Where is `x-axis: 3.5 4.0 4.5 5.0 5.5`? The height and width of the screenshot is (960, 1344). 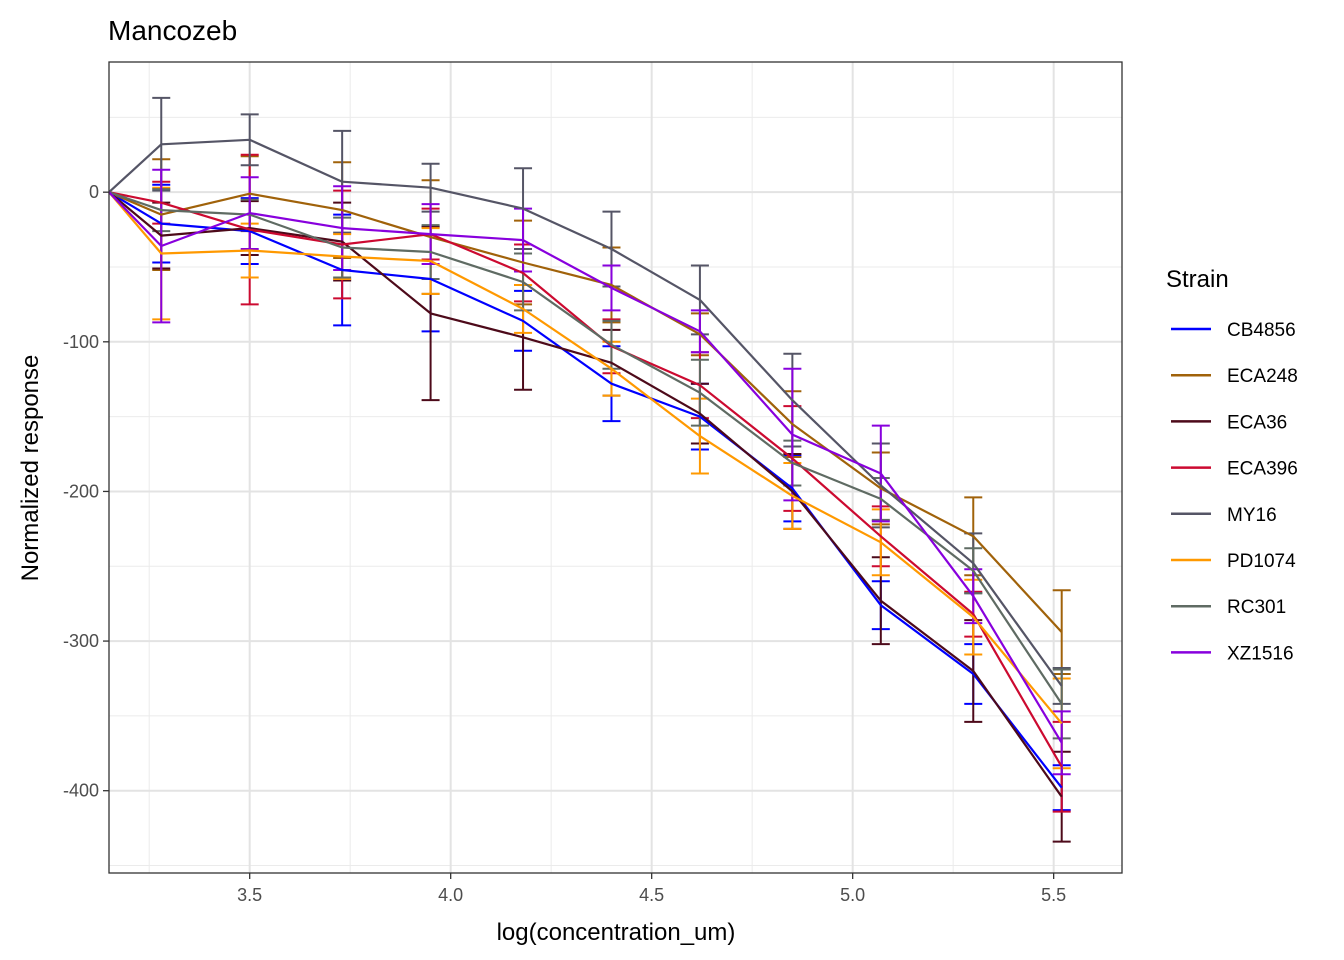
x-axis: 3.5 4.0 4.5 5.0 5.5 is located at coordinates (651, 889).